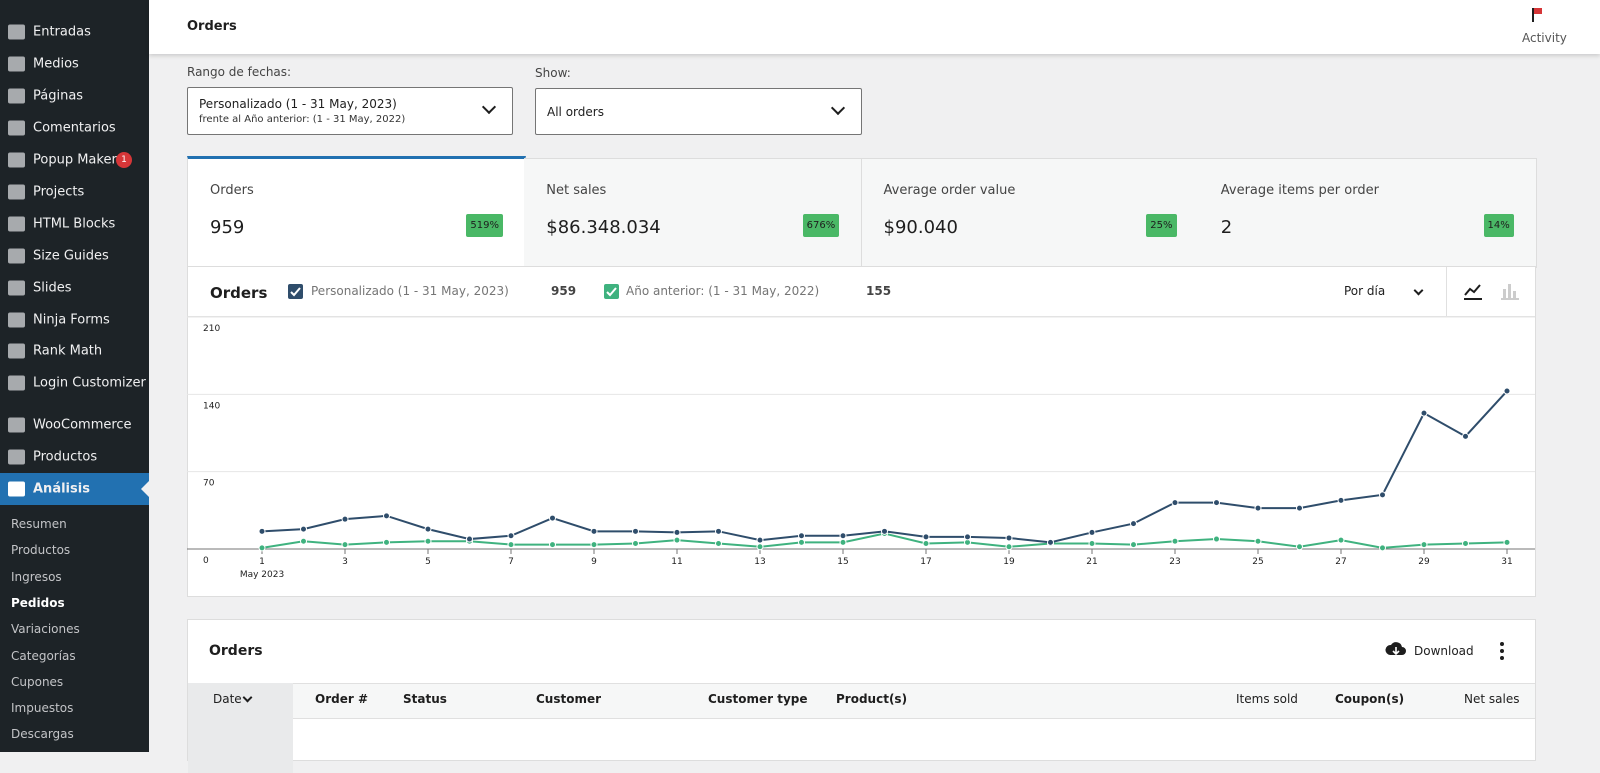 The width and height of the screenshot is (1600, 773). What do you see at coordinates (568, 699) in the screenshot?
I see `column-header: Customer` at bounding box center [568, 699].